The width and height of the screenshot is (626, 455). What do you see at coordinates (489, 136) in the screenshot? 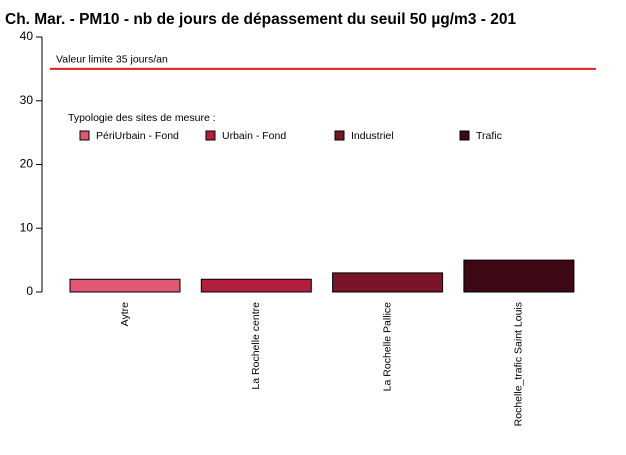
I see `legend-label: Trafic` at bounding box center [489, 136].